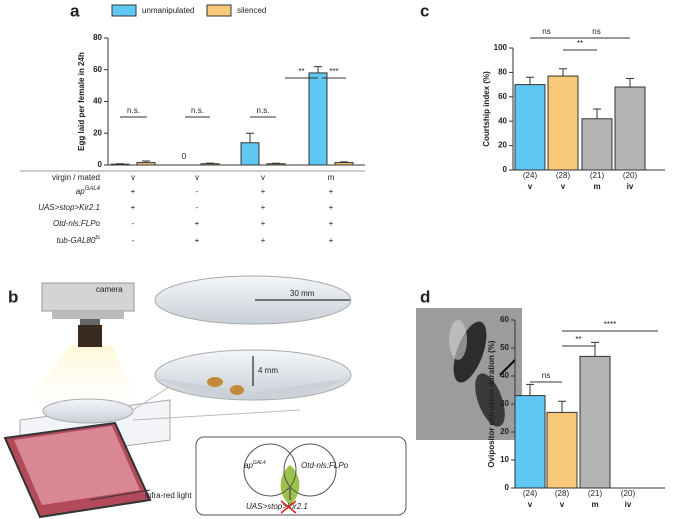 This screenshot has width=685, height=519. What do you see at coordinates (333, 71) in the screenshot?
I see `significance: ***` at bounding box center [333, 71].